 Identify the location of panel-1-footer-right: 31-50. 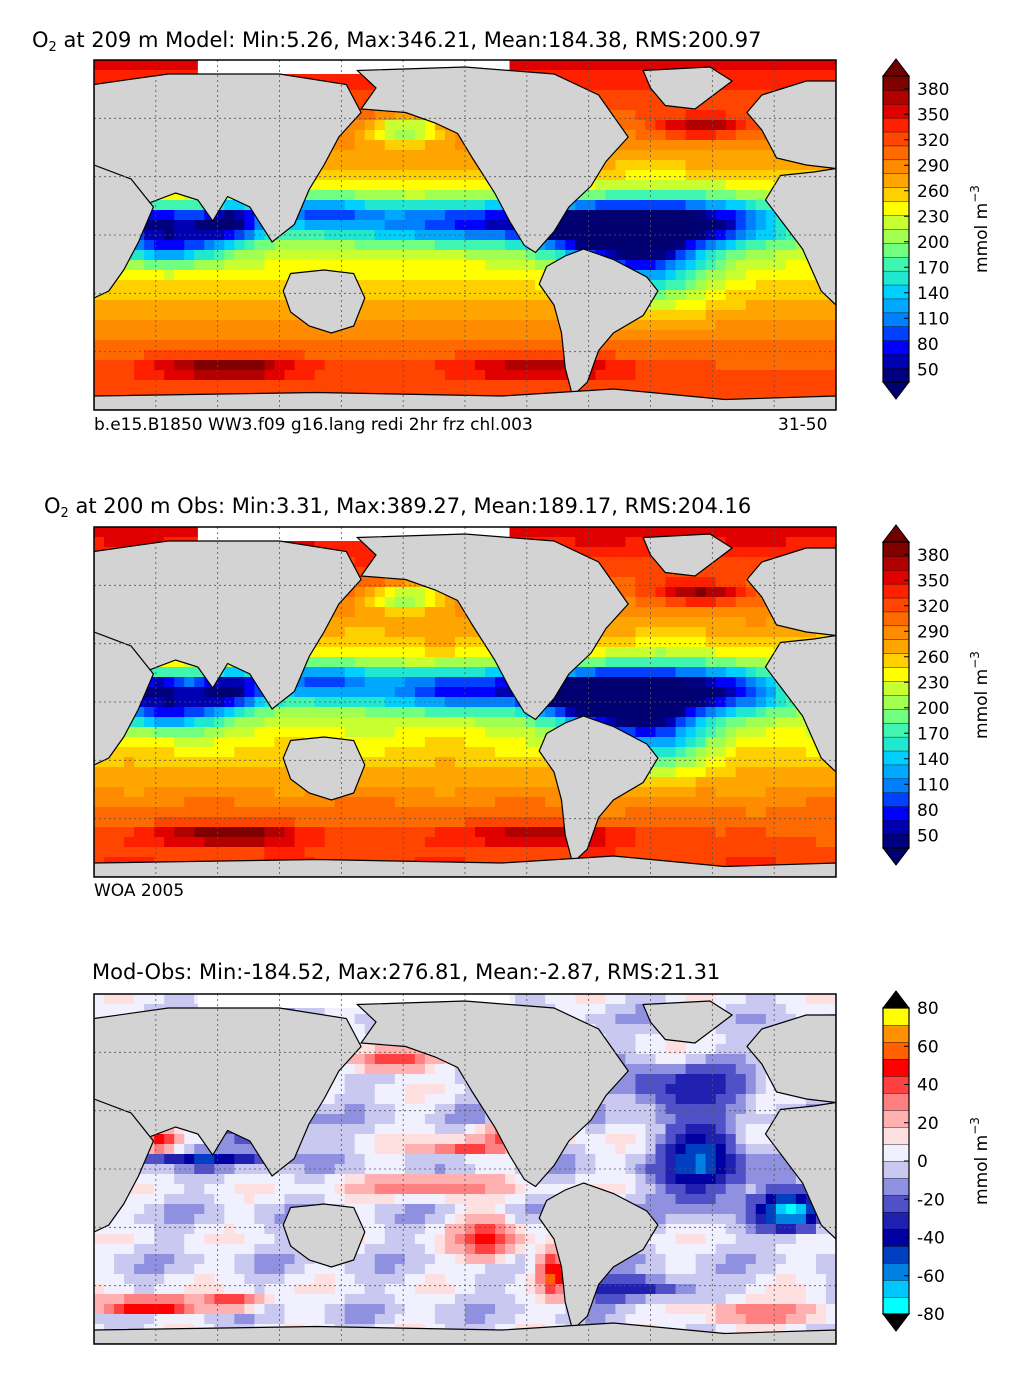
(803, 425).